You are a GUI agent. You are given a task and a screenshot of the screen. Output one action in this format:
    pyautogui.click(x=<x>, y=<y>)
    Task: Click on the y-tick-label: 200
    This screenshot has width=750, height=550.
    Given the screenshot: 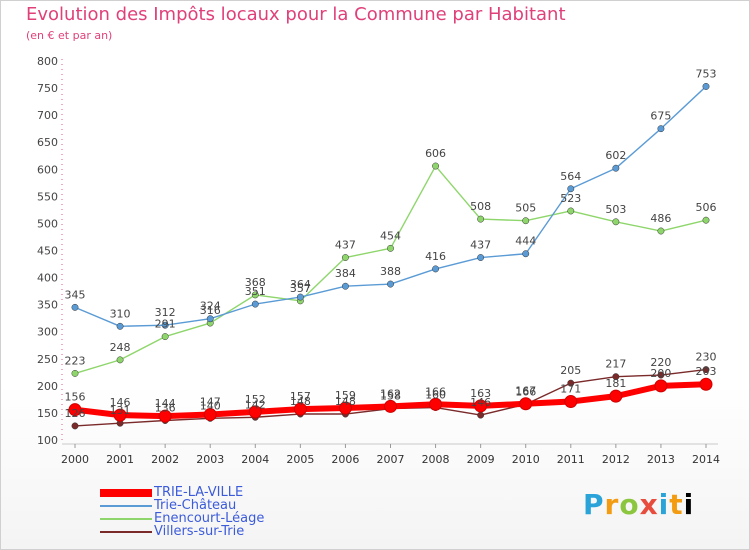 What is the action you would take?
    pyautogui.click(x=47, y=386)
    